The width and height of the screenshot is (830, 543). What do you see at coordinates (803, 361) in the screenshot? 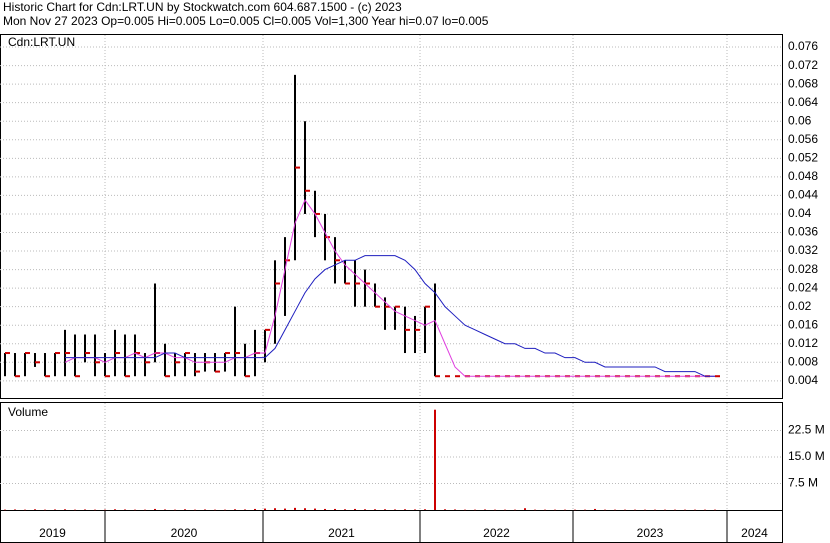
I see `y-tick-label: 0.008` at bounding box center [803, 361].